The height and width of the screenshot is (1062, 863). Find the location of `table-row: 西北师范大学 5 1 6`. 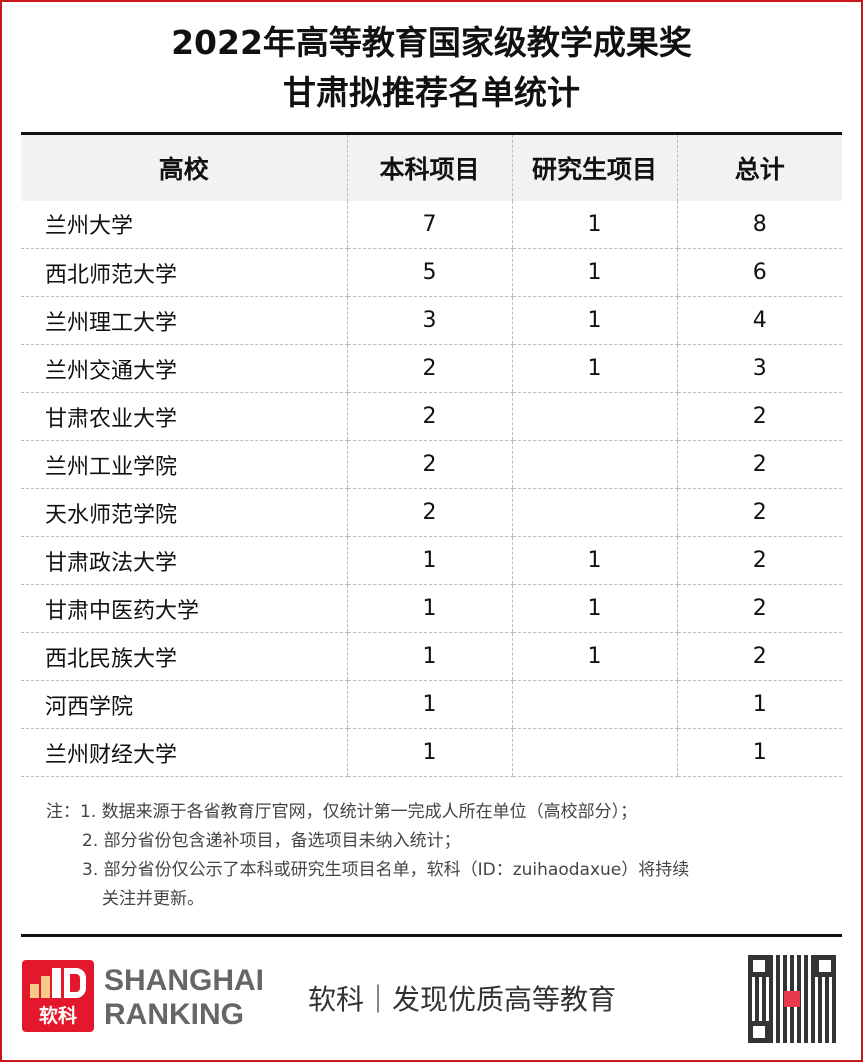

table-row: 西北师范大学 5 1 6 is located at coordinates (431, 272).